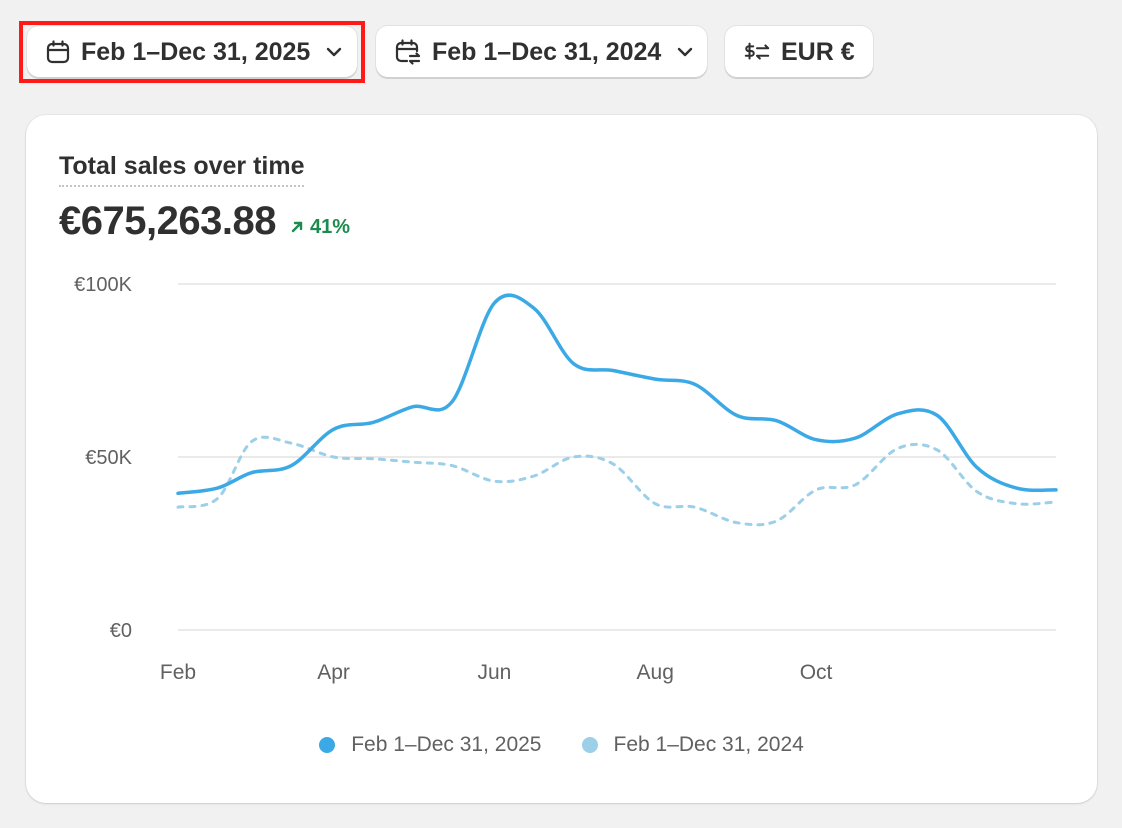 The image size is (1122, 828). I want to click on legend-item-previous: Feb 1–Dec 31, 2024, so click(692, 745).